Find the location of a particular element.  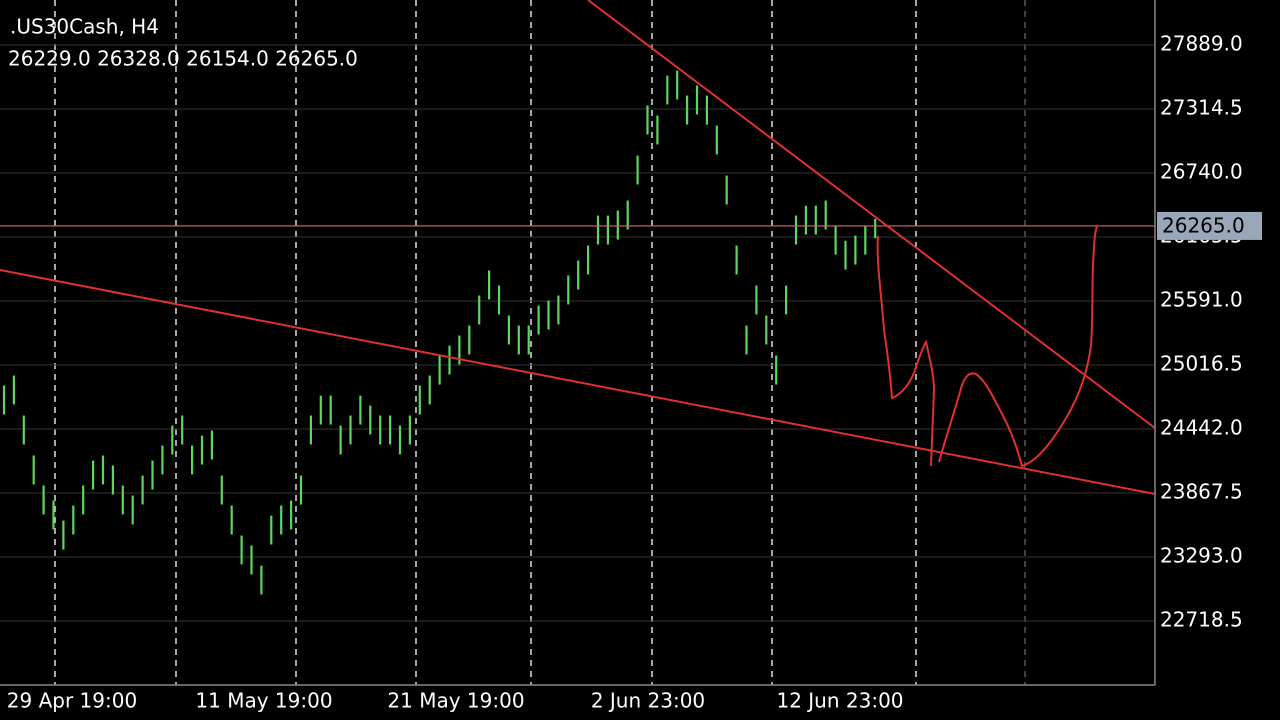

y-tick-label: 25016.5 is located at coordinates (1201, 364).